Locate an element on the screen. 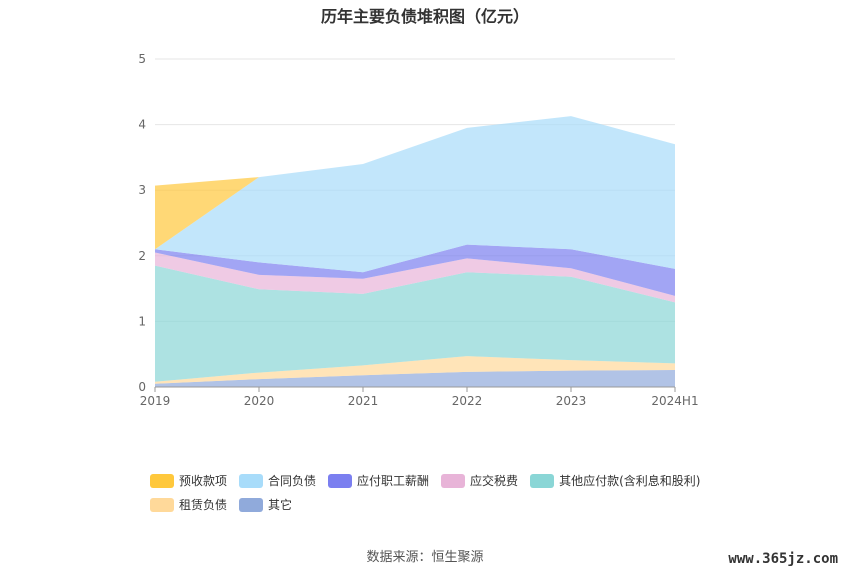  y-tick-label: 5 is located at coordinates (142, 59).